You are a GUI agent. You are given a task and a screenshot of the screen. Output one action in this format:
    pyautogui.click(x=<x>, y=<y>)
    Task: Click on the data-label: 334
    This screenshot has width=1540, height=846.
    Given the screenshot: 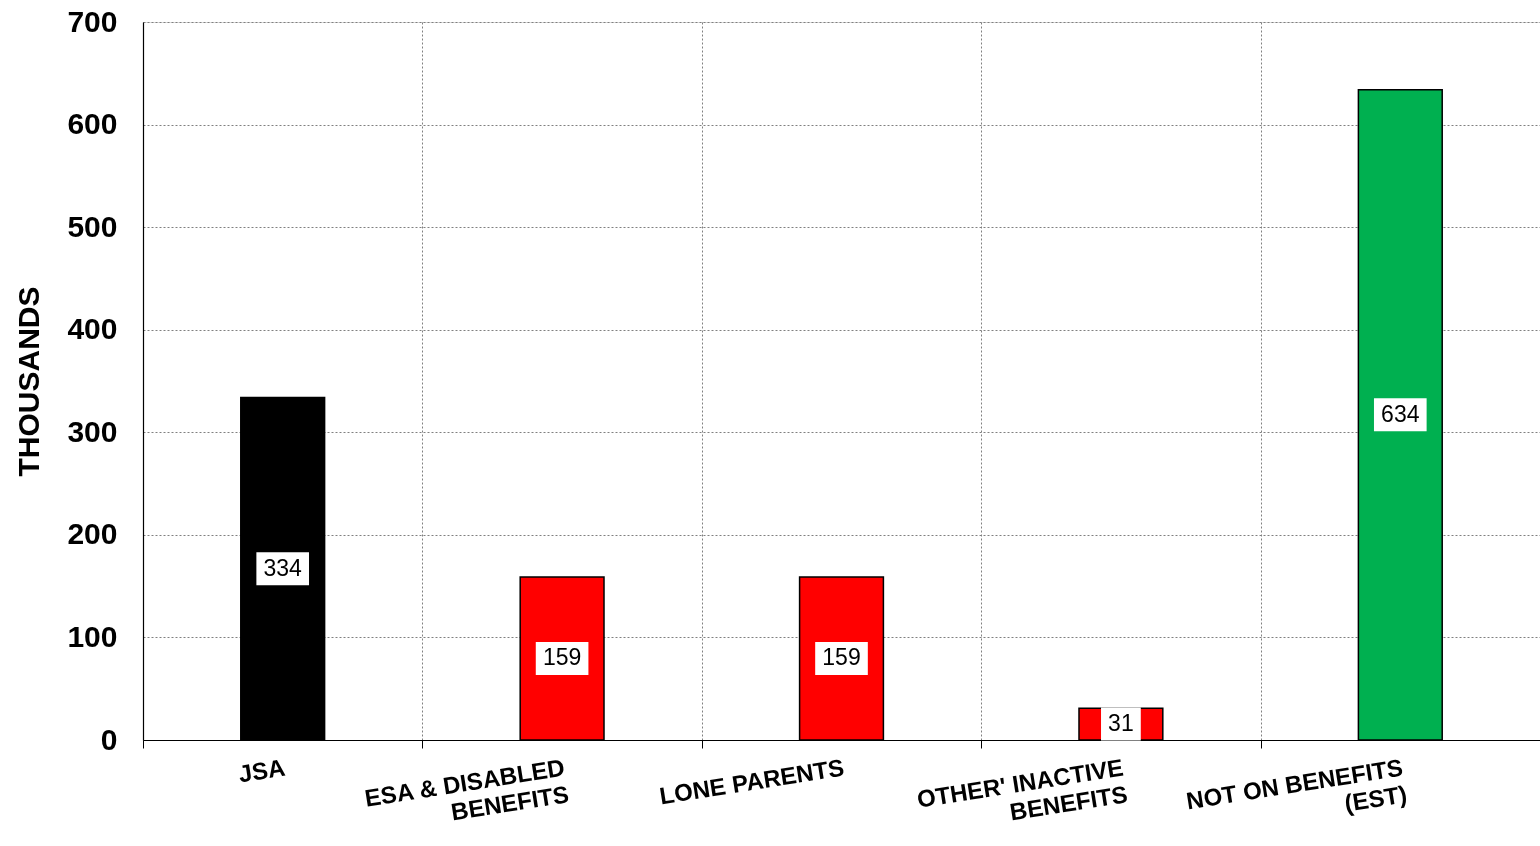 What is the action you would take?
    pyautogui.click(x=283, y=567)
    